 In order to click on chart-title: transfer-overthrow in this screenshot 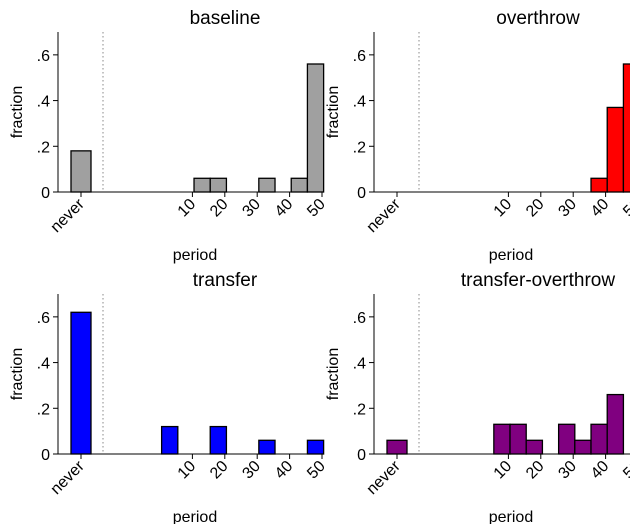, I will do `click(538, 280)`.